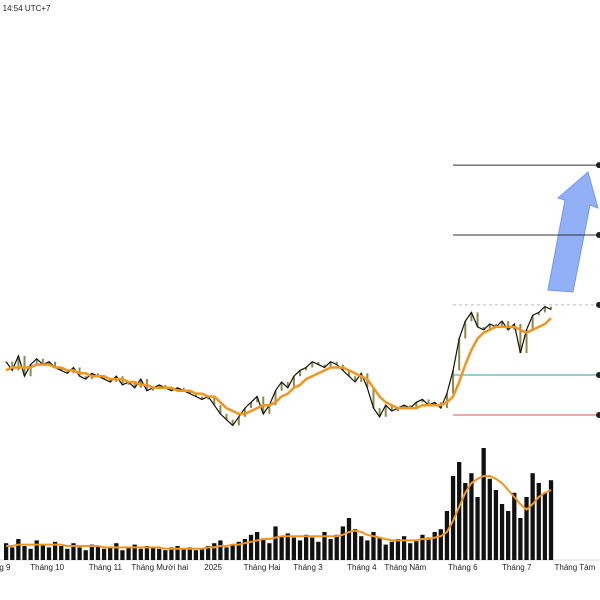  I want to click on level-dot, so click(598, 304).